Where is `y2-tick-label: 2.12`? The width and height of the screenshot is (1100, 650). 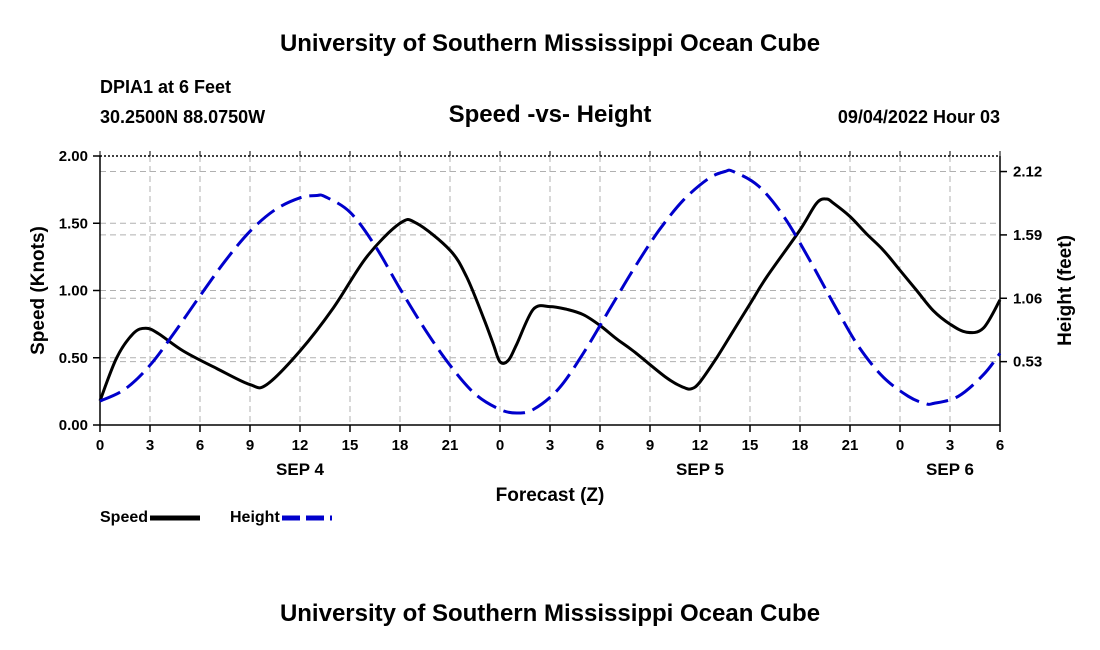 y2-tick-label: 2.12 is located at coordinates (1027, 172).